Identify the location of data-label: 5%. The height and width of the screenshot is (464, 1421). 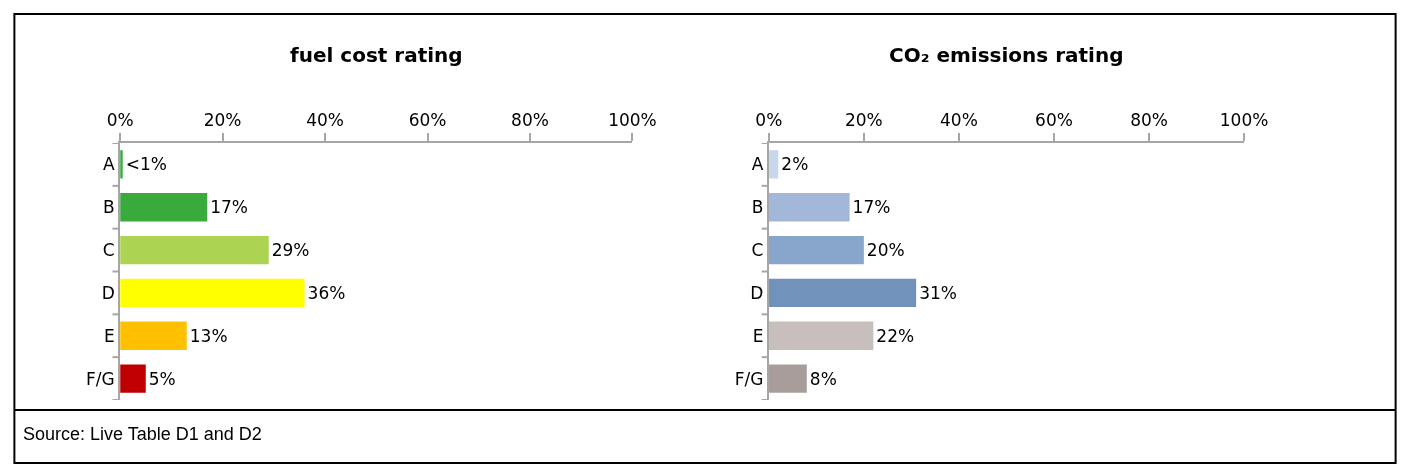
(162, 378).